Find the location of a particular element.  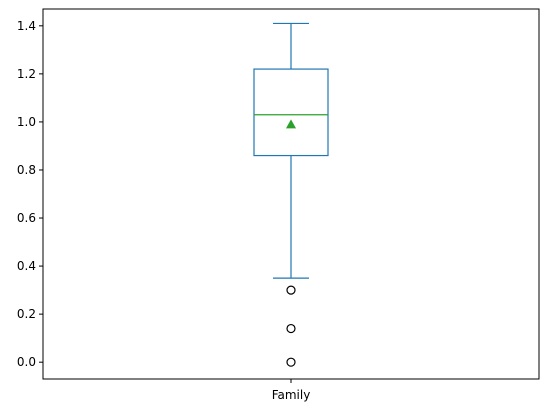

y-tick-label: 1.2 is located at coordinates (26, 74).